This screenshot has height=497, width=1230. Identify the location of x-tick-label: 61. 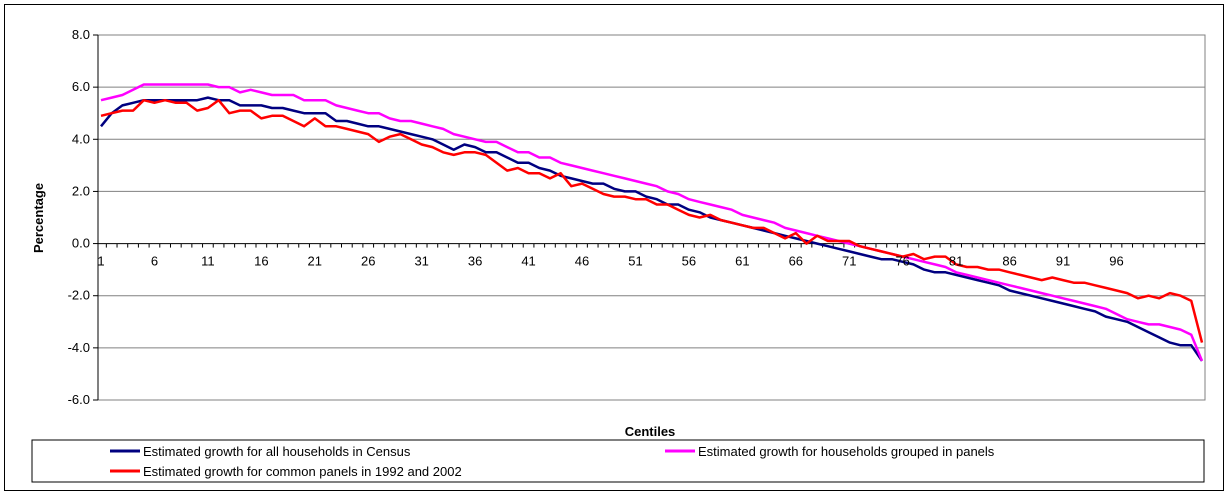
(742, 261).